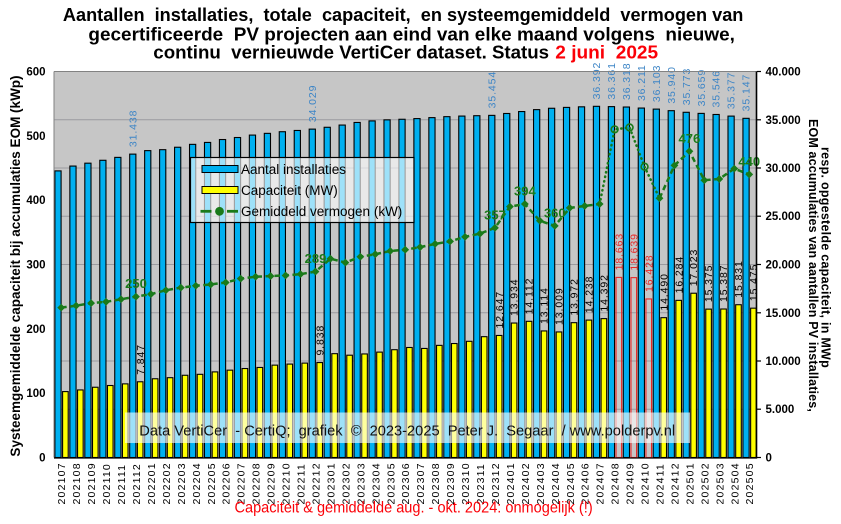 Image resolution: width=841 pixels, height=524 pixels. What do you see at coordinates (631, 483) in the screenshot?
I see `svg-text: 202409` at bounding box center [631, 483].